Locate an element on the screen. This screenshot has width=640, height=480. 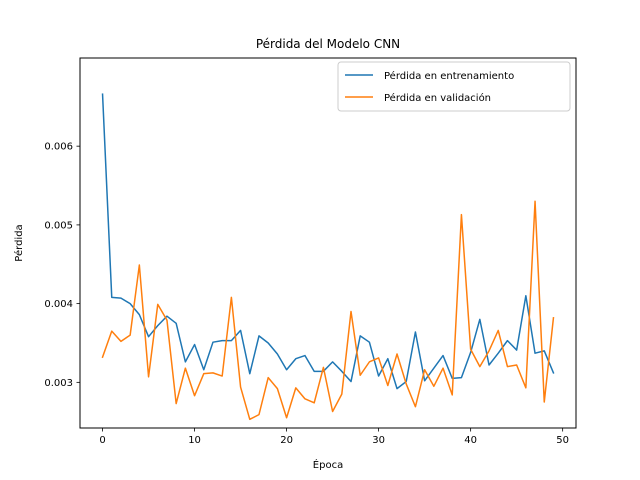
y-axis-label: Pérdida is located at coordinates (19, 242).